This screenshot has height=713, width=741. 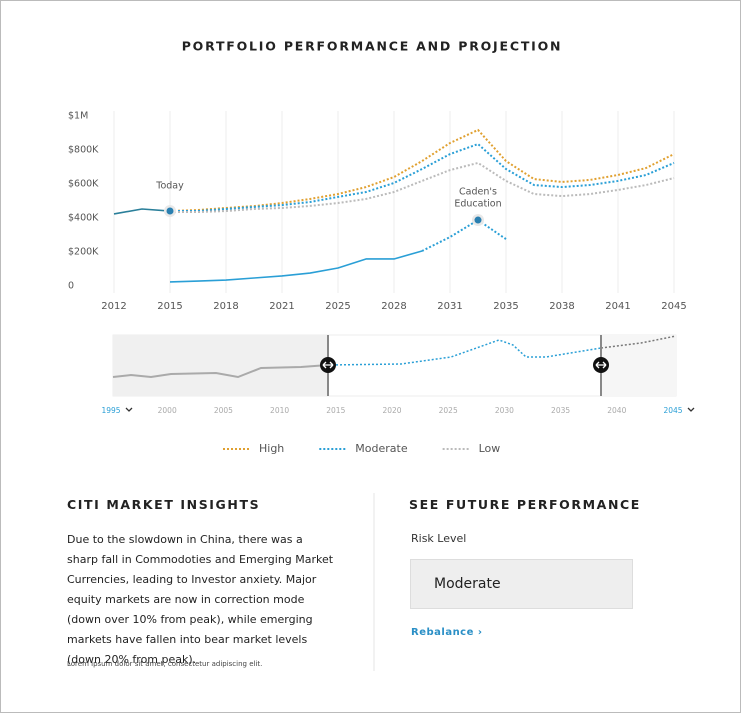 I want to click on navigator-label: 2020, so click(x=391, y=410).